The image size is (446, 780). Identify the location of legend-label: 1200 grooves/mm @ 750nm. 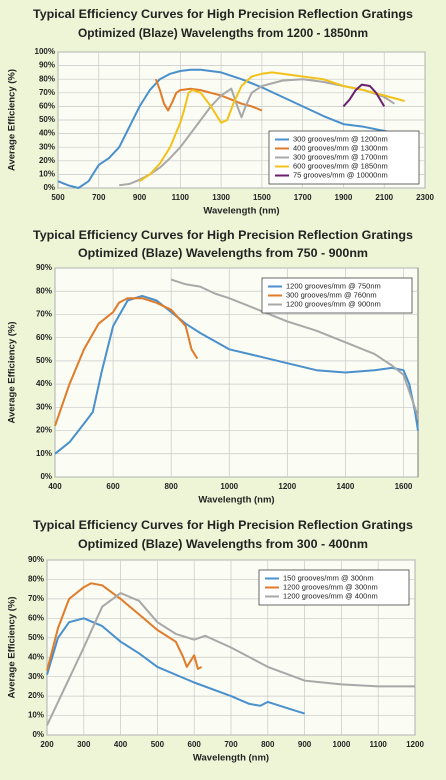
(333, 285).